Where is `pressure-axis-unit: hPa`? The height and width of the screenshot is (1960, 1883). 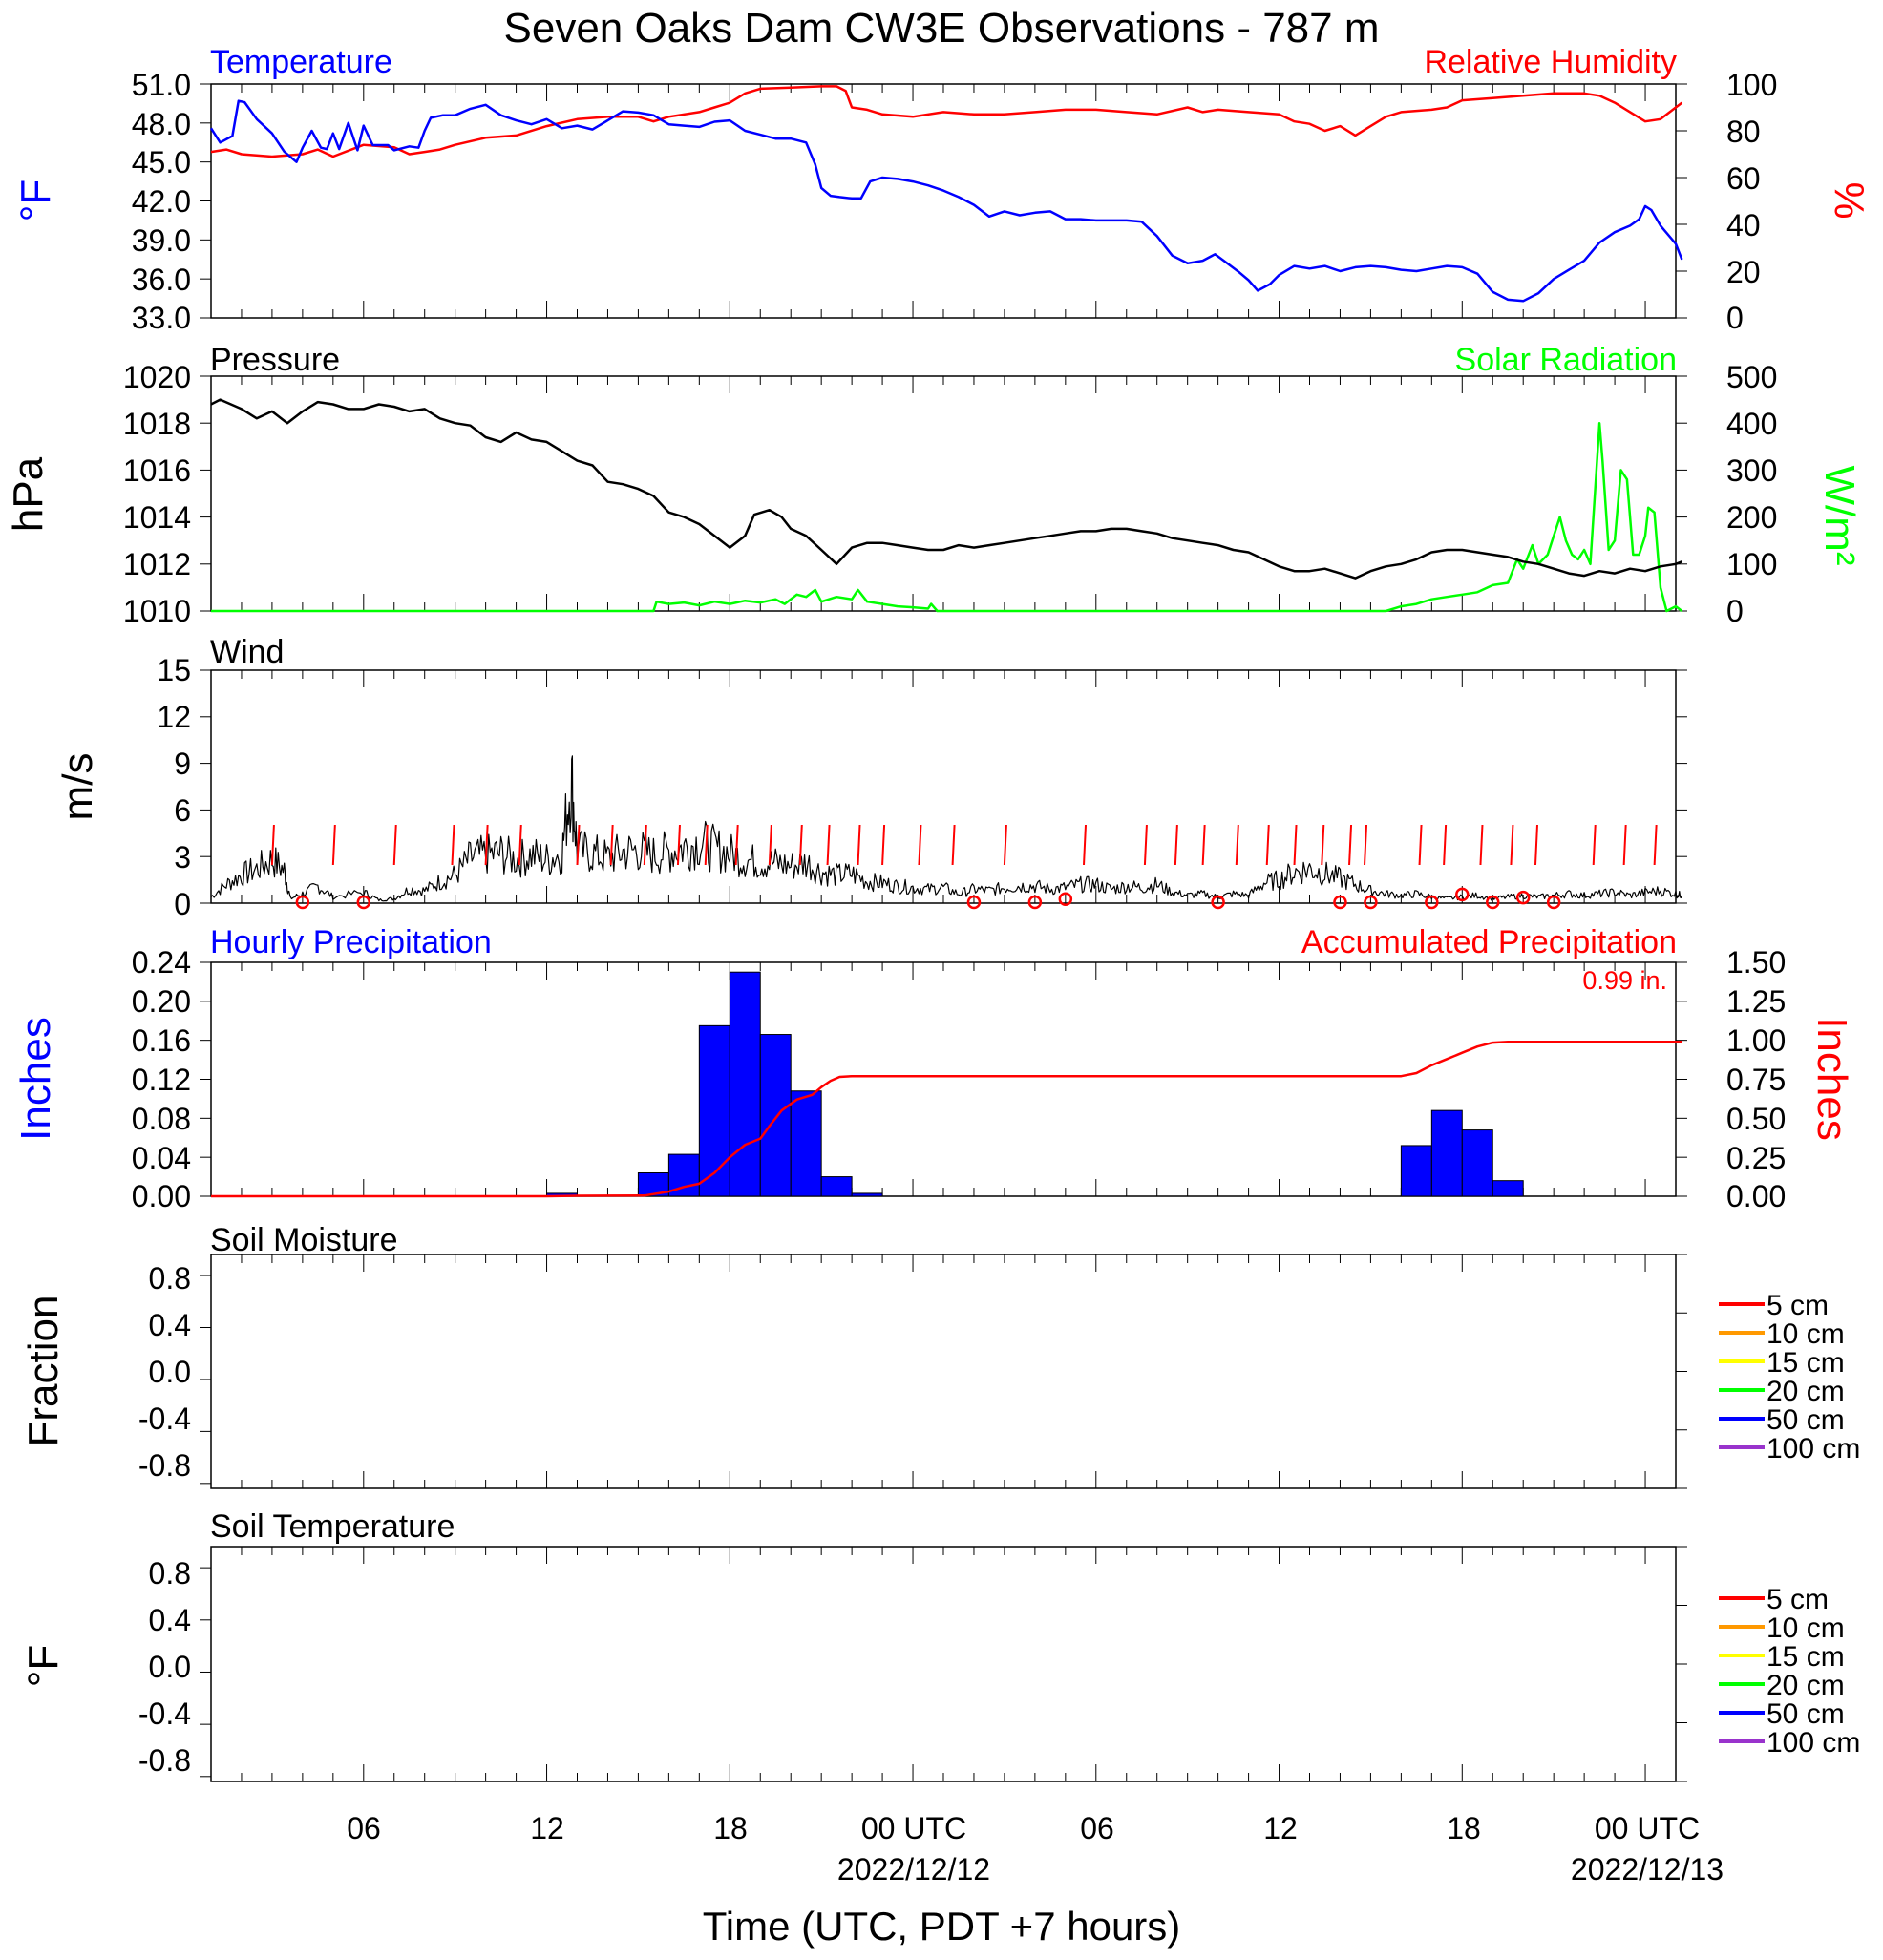 pressure-axis-unit: hPa is located at coordinates (28, 494).